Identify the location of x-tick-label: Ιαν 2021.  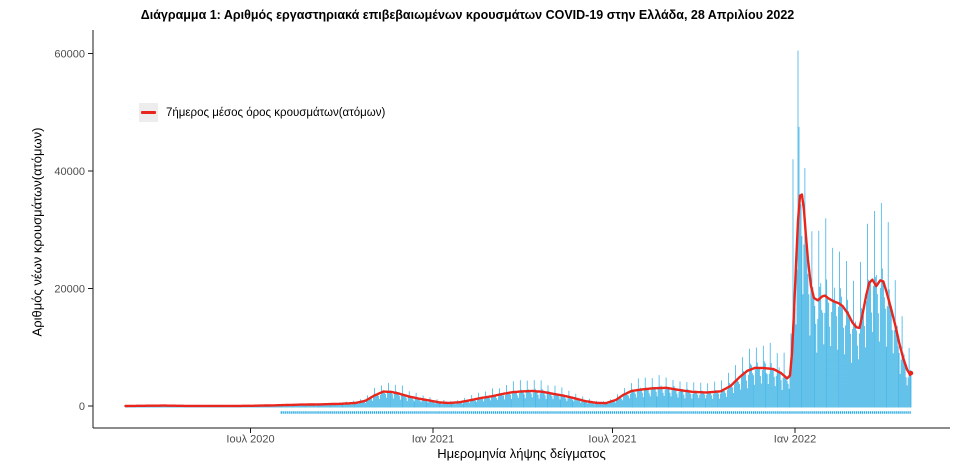
(433, 440).